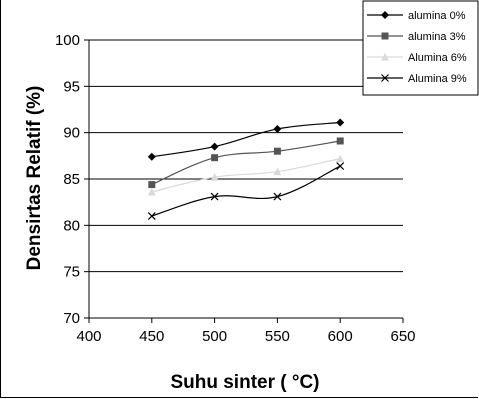 Image resolution: width=479 pixels, height=399 pixels. What do you see at coordinates (71, 179) in the screenshot?
I see `y-tick-label-3: 85` at bounding box center [71, 179].